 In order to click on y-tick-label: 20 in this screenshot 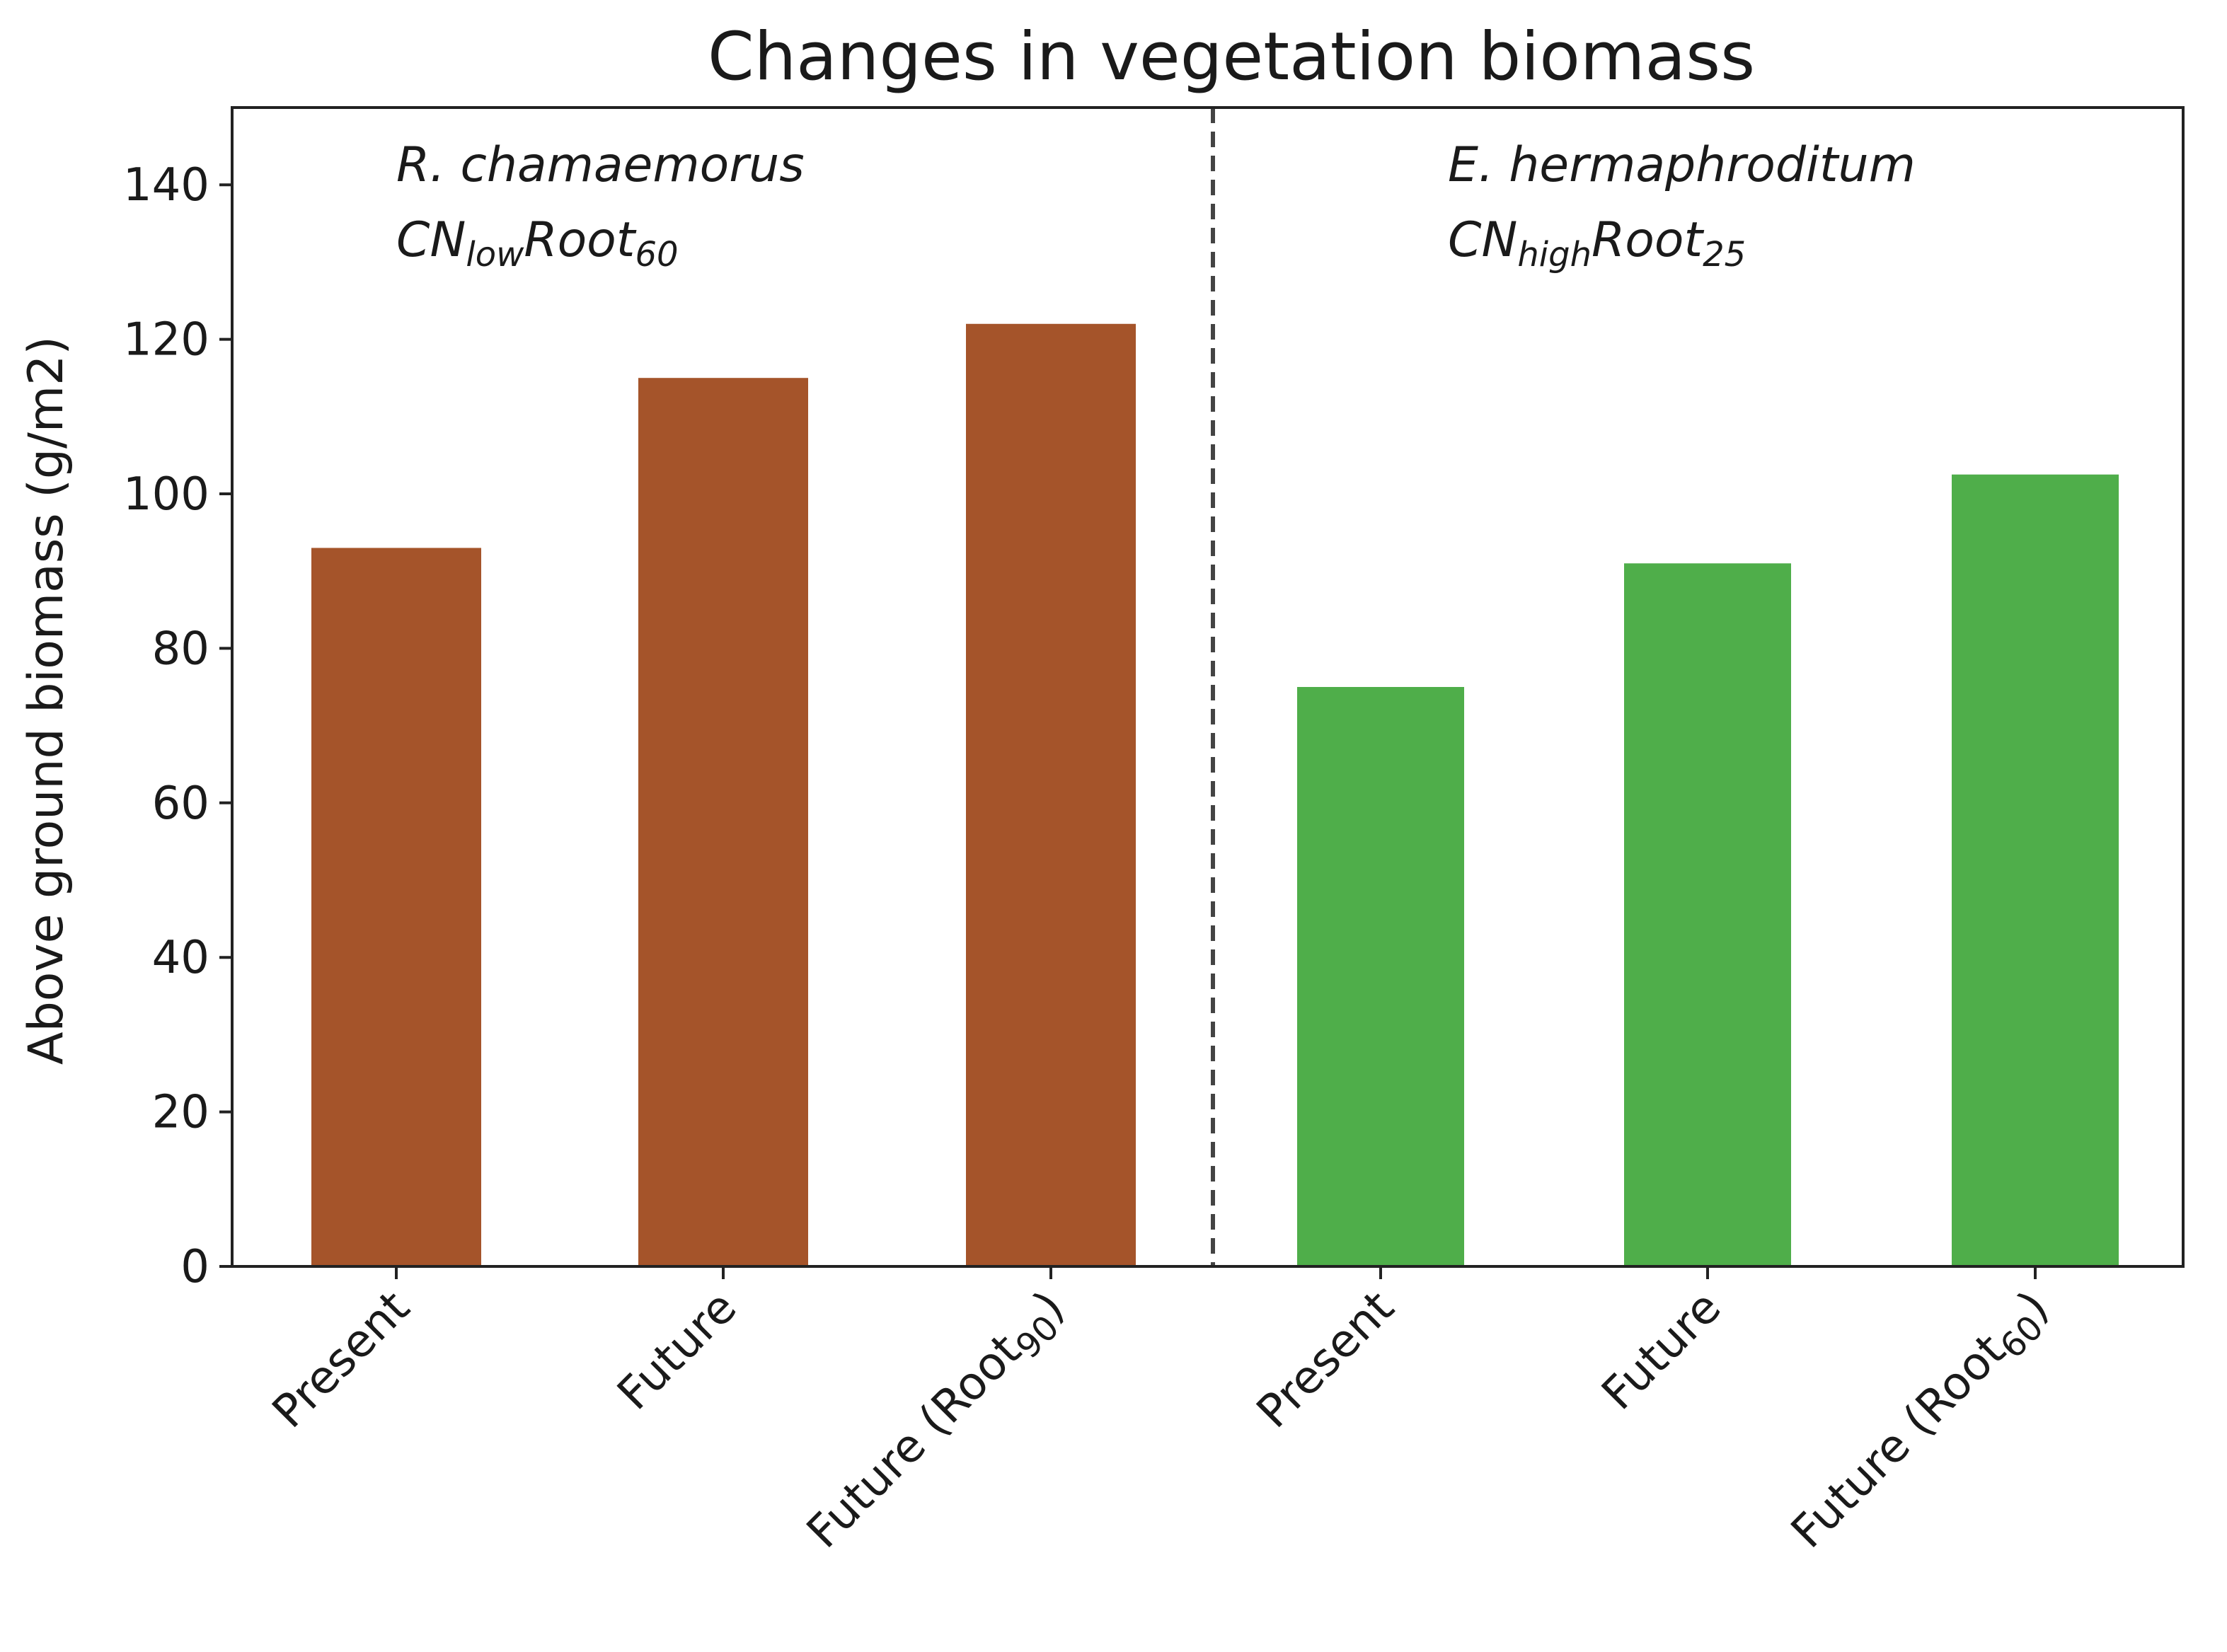, I will do `click(181, 1113)`.